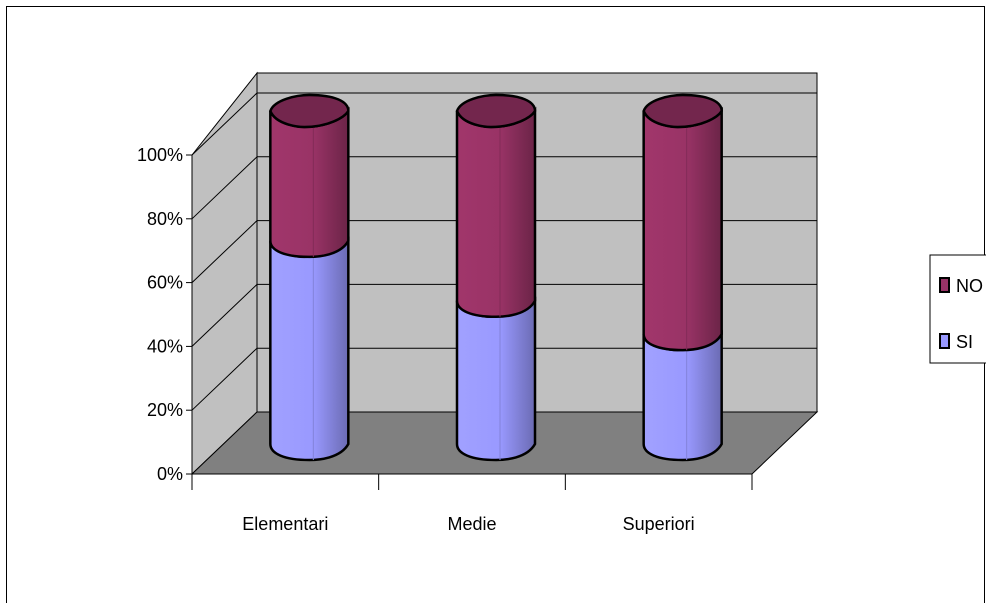 This screenshot has height=603, width=986. Describe the element at coordinates (496, 379) in the screenshot. I see `bar-si-medie` at that location.